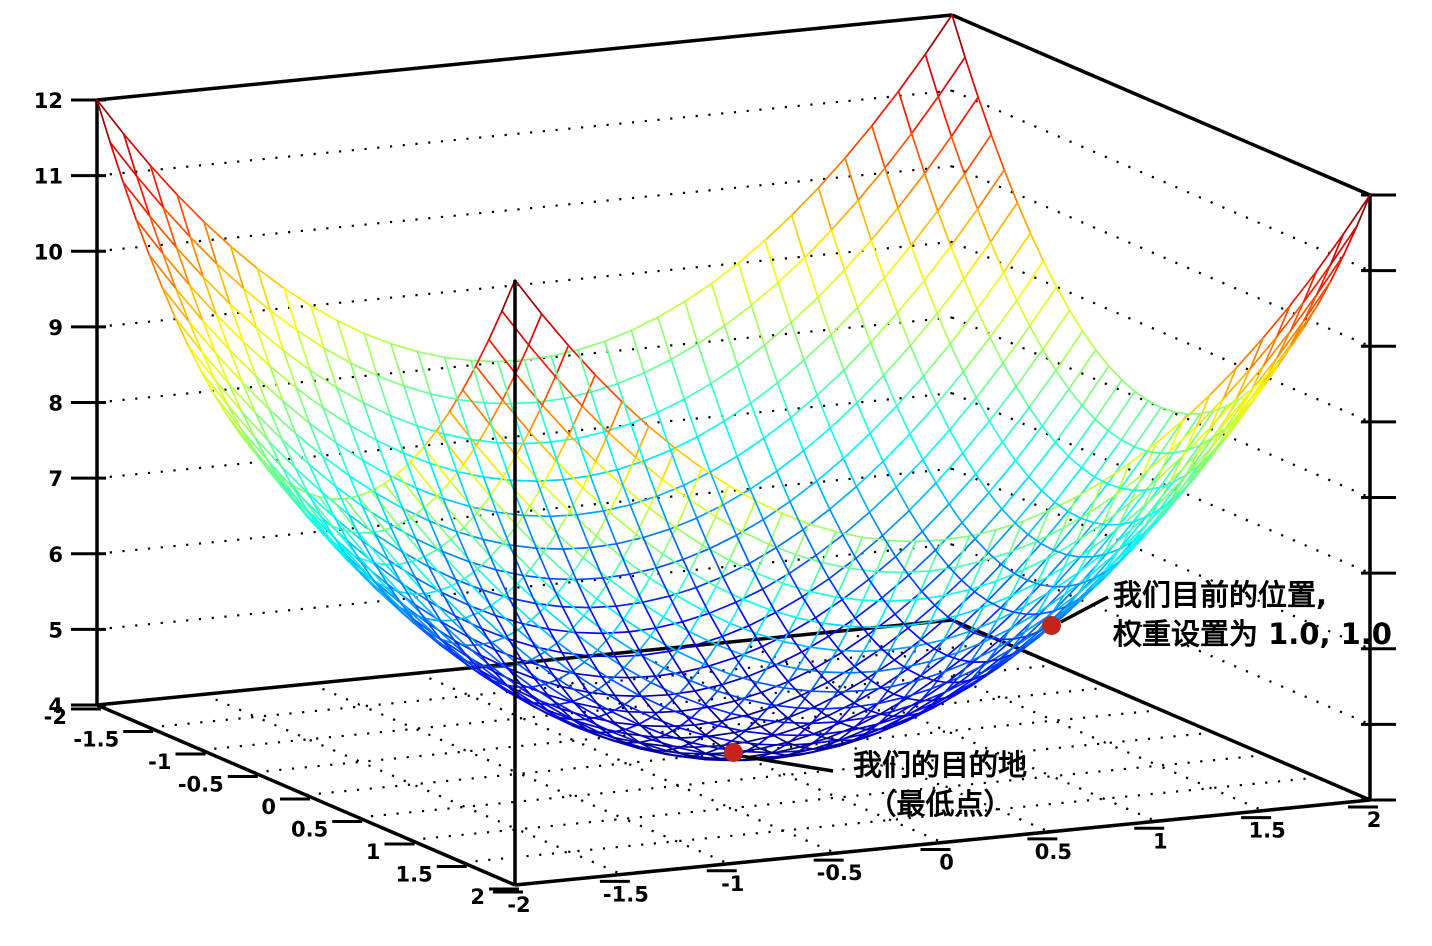 This screenshot has height=946, width=1432. Describe the element at coordinates (940, 804) in the screenshot. I see `annotation-destination-line2: （最低点）` at that location.